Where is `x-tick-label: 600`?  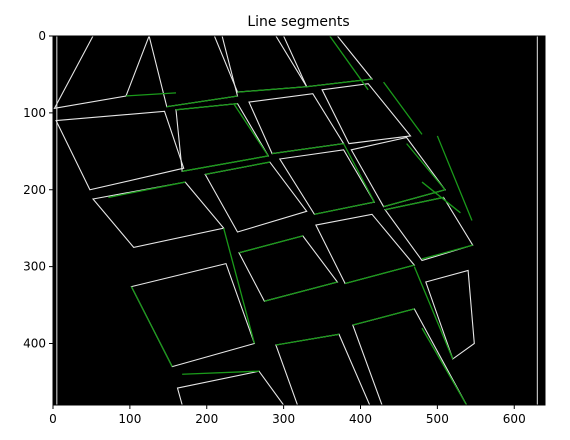 x-tick-label: 600 is located at coordinates (514, 419).